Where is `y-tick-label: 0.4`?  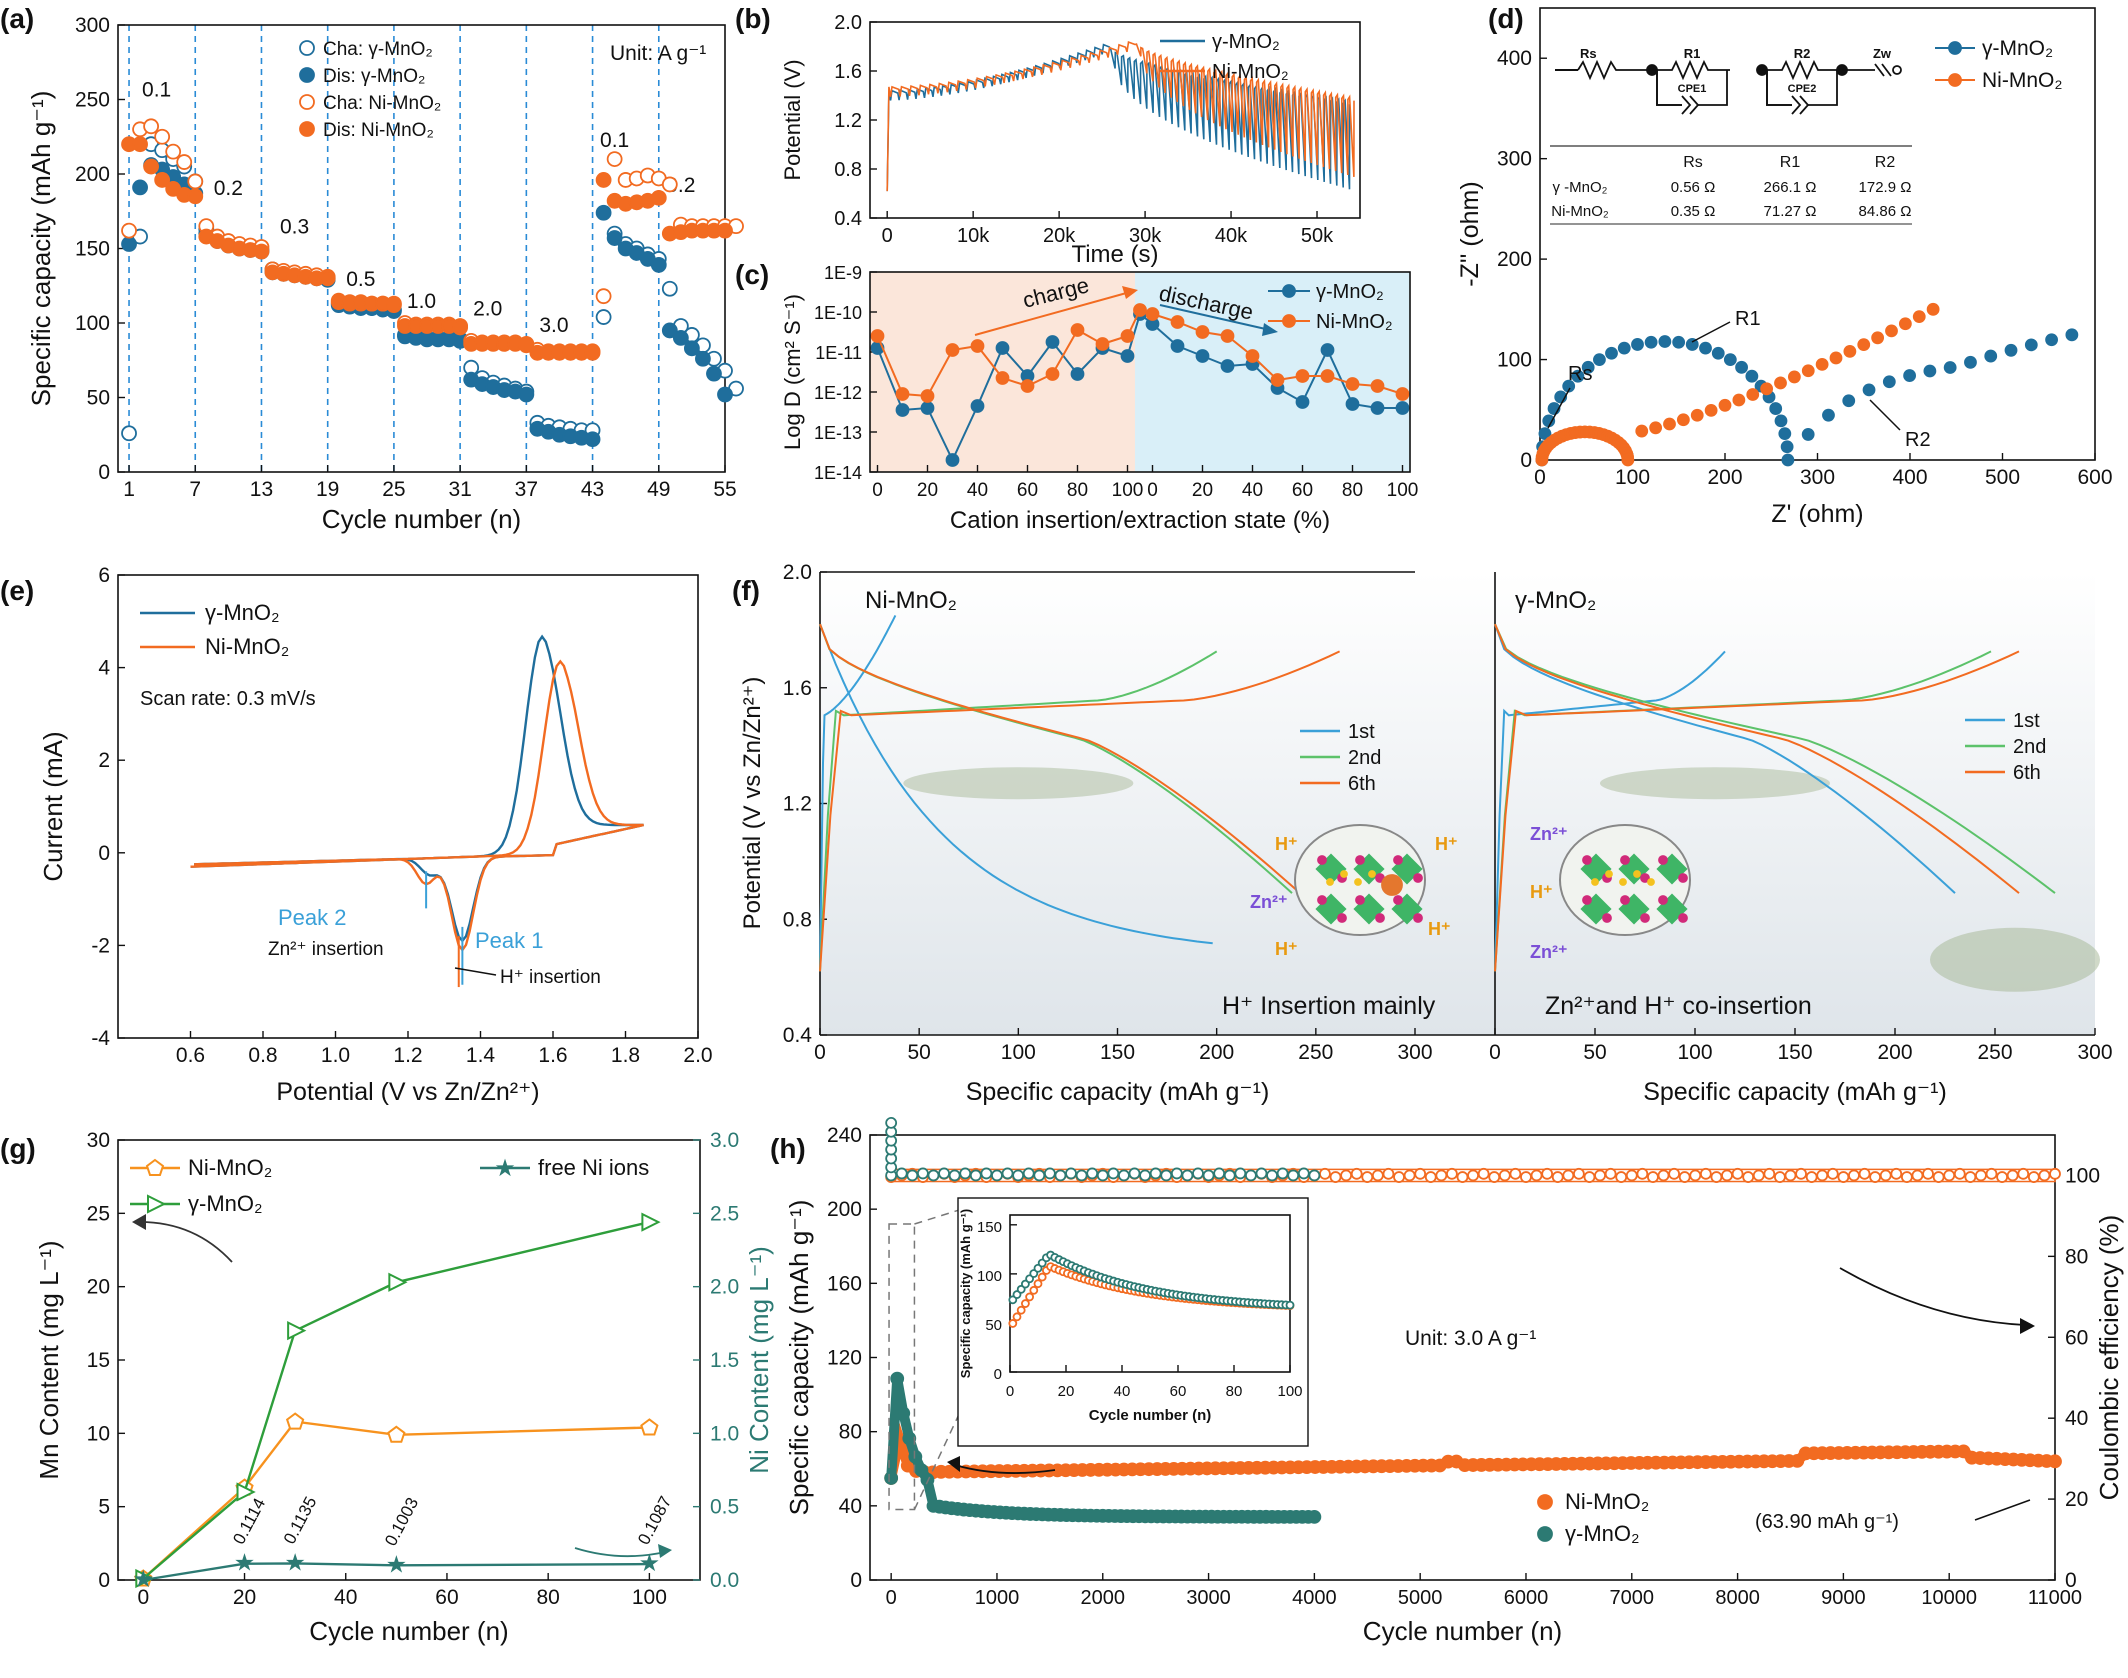
y-tick-label: 0.4 is located at coordinates (798, 1035).